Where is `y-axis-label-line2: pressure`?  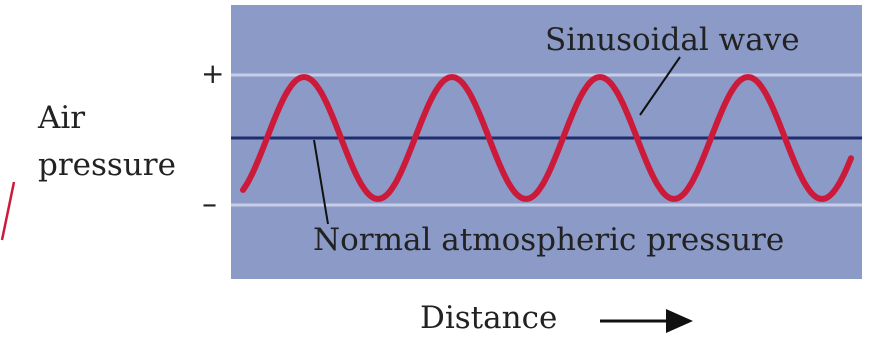 y-axis-label-line2: pressure is located at coordinates (107, 165).